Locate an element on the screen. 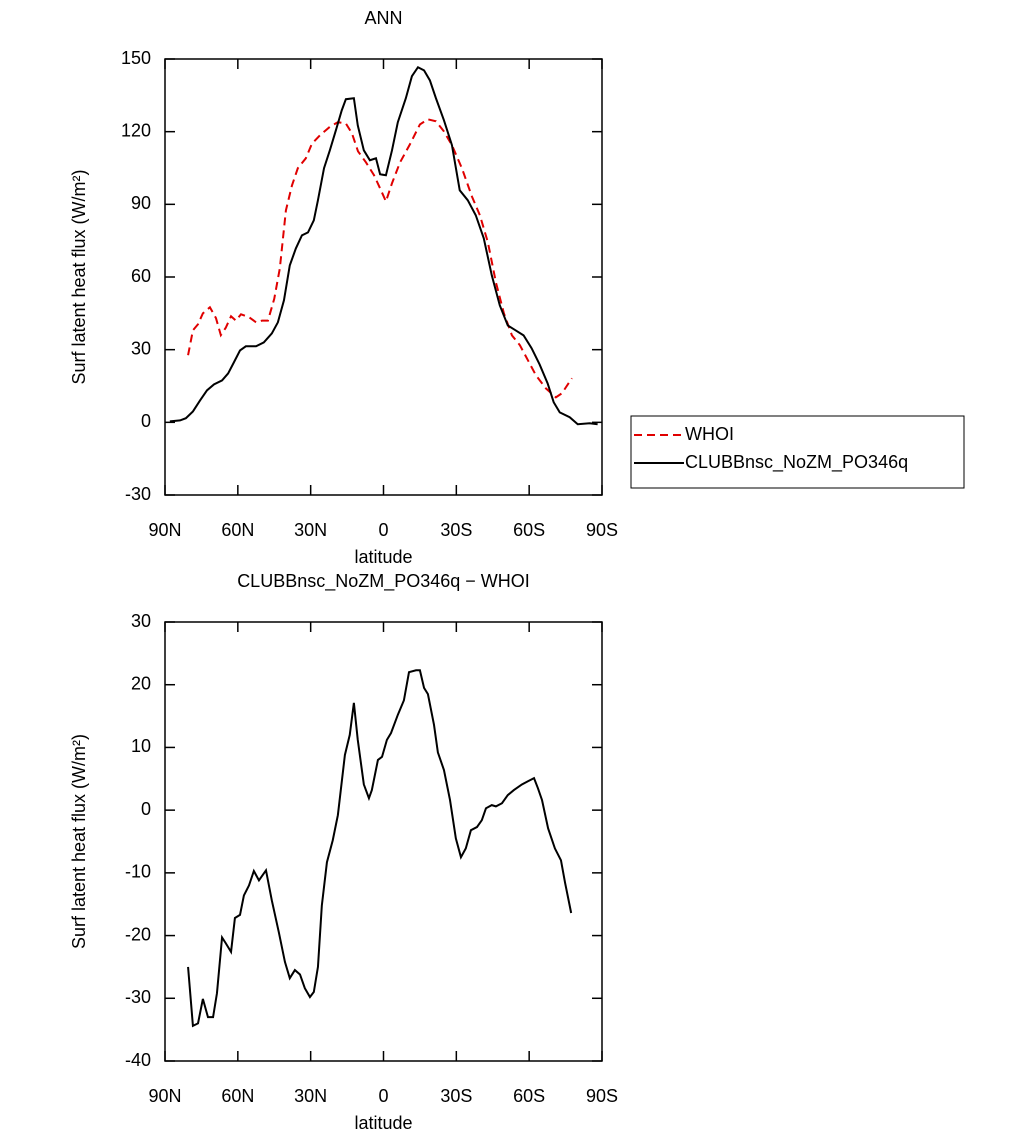 The width and height of the screenshot is (1030, 1137). y-tick-label: 120 is located at coordinates (136, 130).